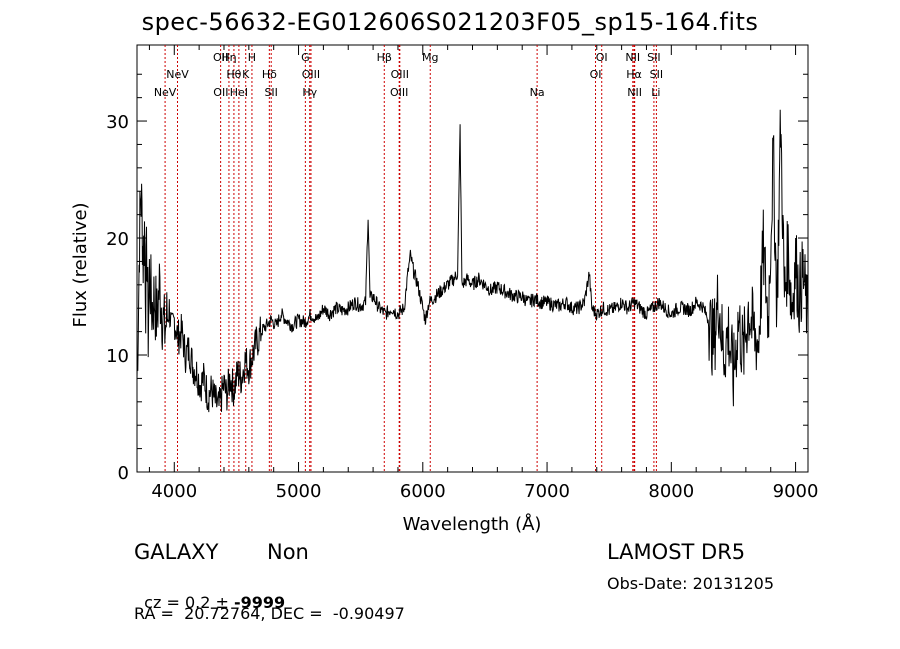  What do you see at coordinates (239, 92) in the screenshot?
I see `line-label: HeI` at bounding box center [239, 92].